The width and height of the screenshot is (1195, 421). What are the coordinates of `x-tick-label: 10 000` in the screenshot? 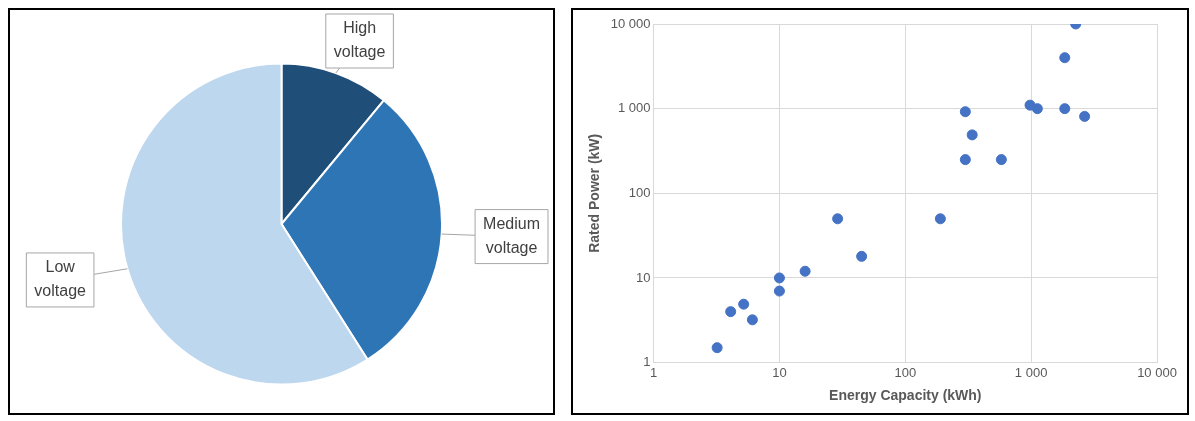 It's located at (1157, 372).